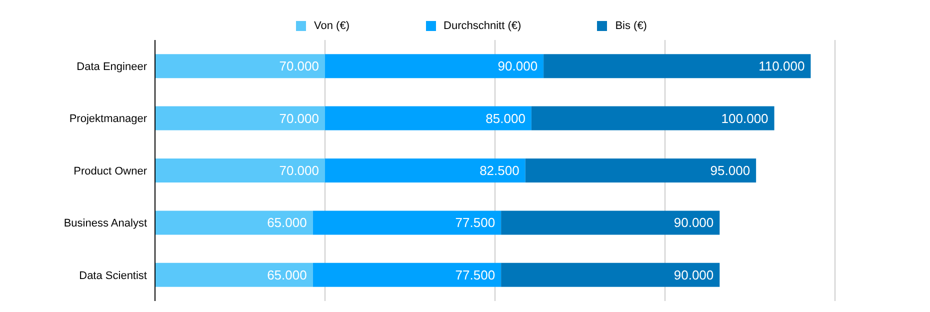 The width and height of the screenshot is (930, 312). Describe the element at coordinates (111, 171) in the screenshot. I see `y-tick-label: Product Owner` at that location.